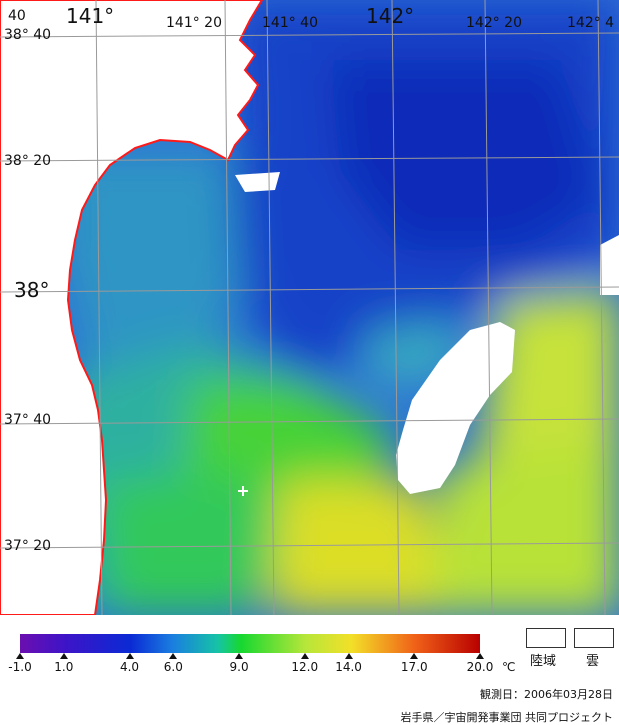  Describe the element at coordinates (390, 16) in the screenshot. I see `lon-label-142: 142°` at that location.